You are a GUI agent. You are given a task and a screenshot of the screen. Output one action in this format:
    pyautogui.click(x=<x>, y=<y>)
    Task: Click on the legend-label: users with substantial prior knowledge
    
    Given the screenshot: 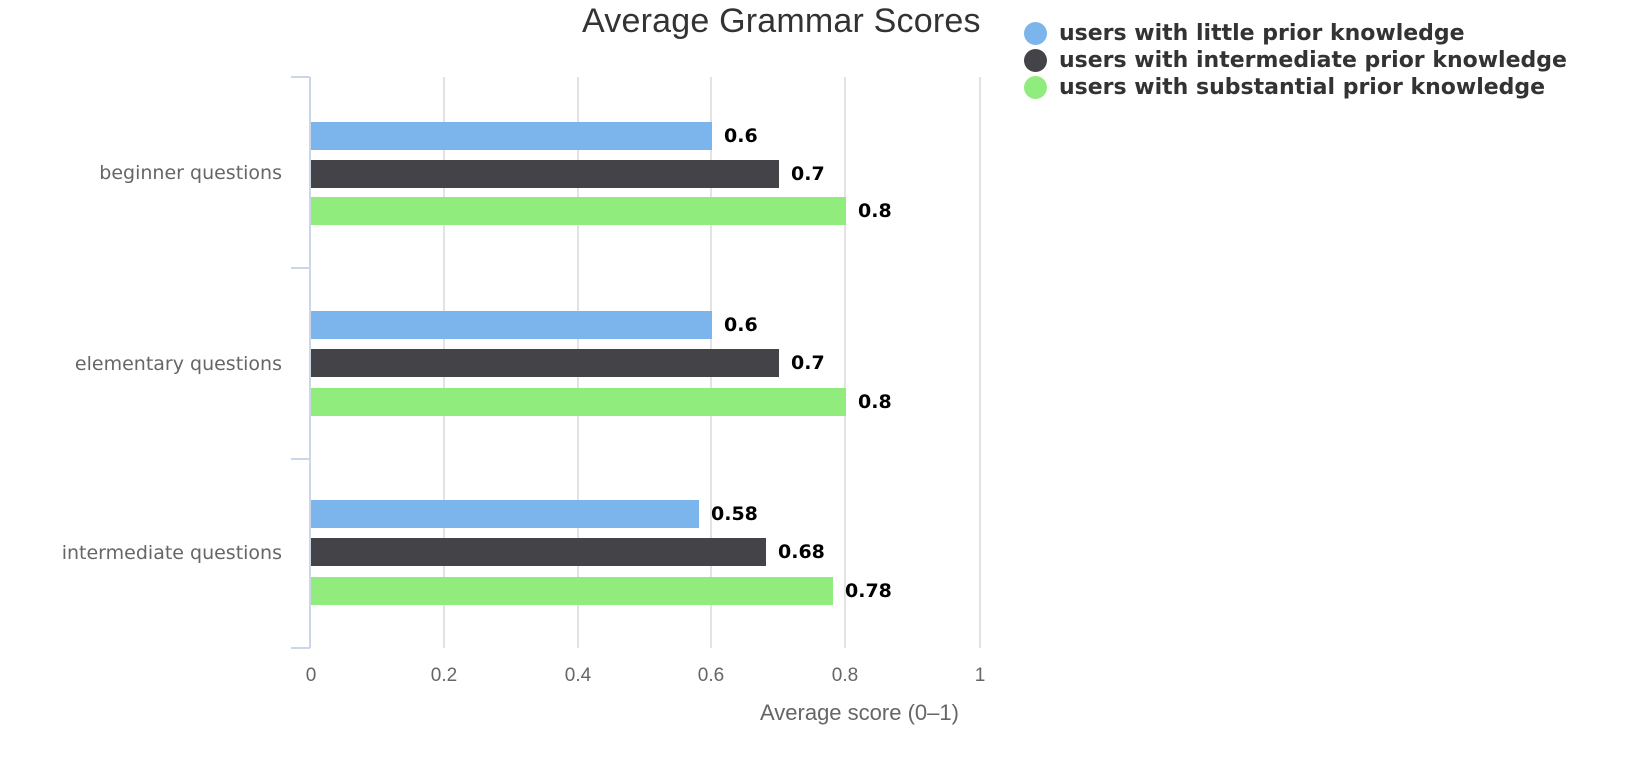 What is the action you would take?
    pyautogui.click(x=1302, y=87)
    